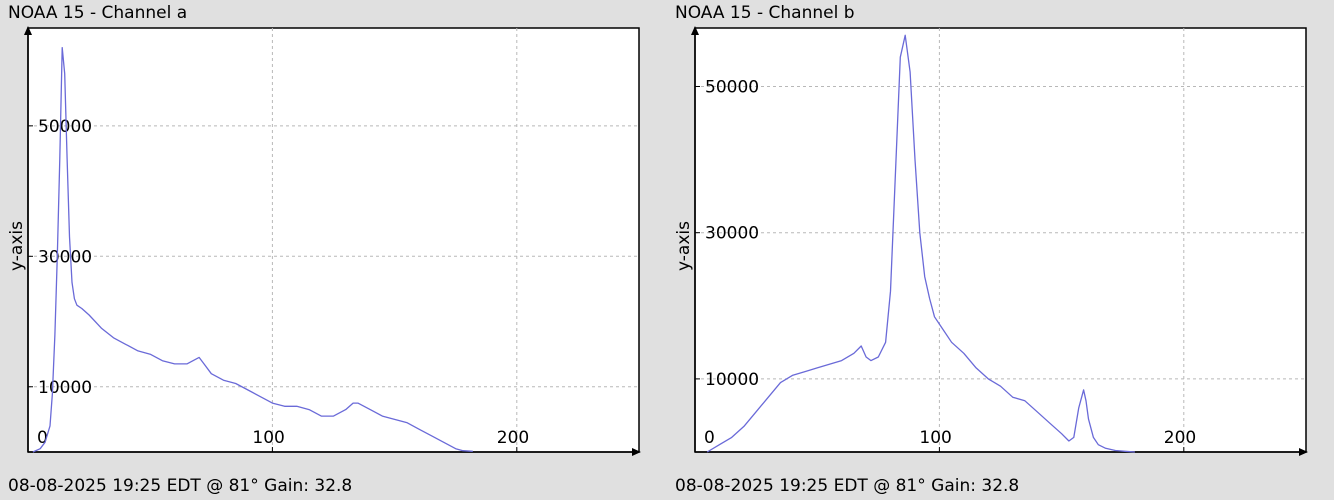 Image resolution: width=1334 pixels, height=500 pixels. What do you see at coordinates (765, 13) in the screenshot?
I see `chart-title: NOAA 15 - Channel b` at bounding box center [765, 13].